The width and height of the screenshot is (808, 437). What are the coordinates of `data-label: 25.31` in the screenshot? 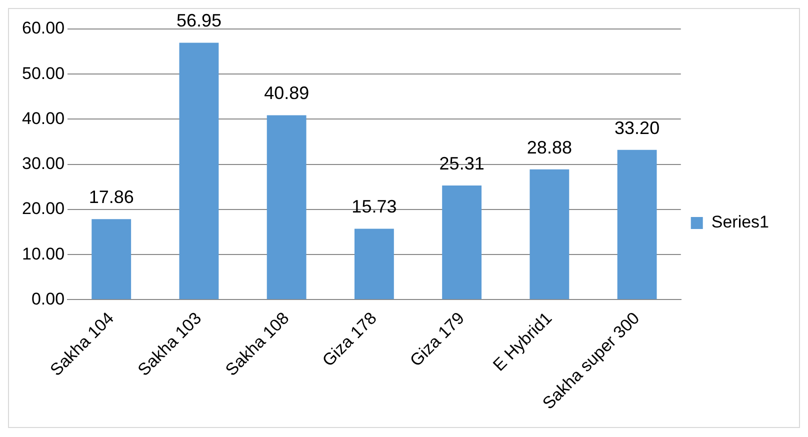 It's located at (461, 163).